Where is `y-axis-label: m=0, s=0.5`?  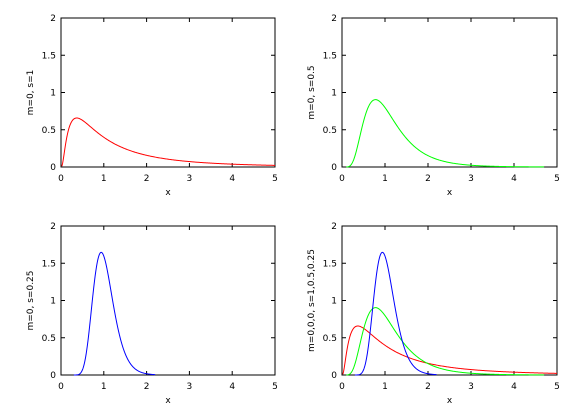
y-axis-label: m=0, s=0.5 is located at coordinates (312, 92).